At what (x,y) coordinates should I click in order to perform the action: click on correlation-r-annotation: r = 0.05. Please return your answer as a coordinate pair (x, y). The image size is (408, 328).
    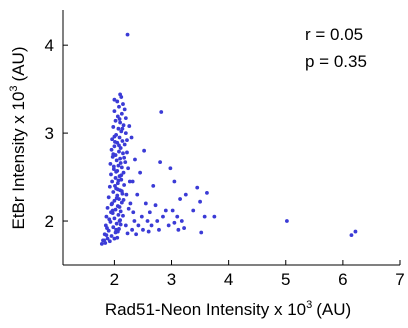
    Looking at the image, I should click on (334, 34).